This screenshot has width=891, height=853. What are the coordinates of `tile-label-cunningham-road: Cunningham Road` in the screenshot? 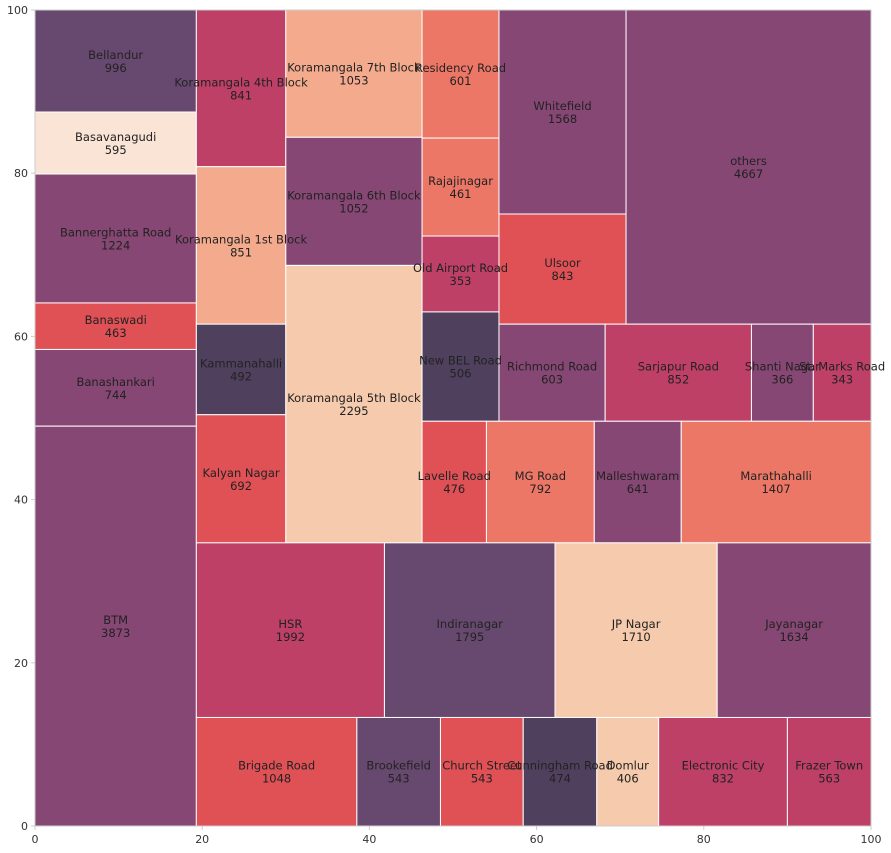 It's located at (560, 766).